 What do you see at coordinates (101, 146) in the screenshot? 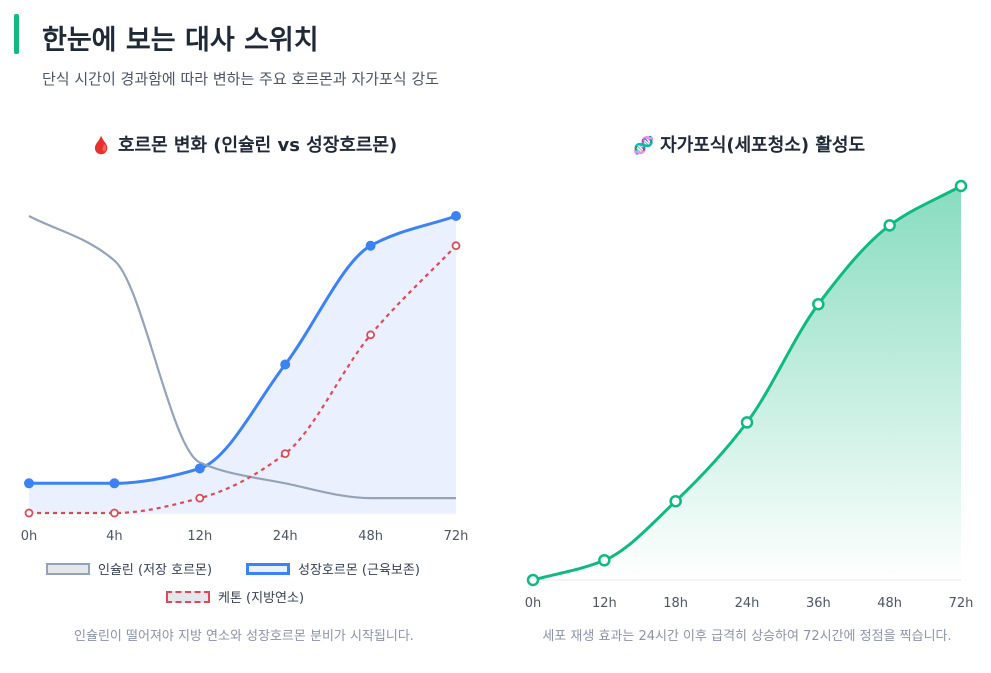
I see `blood-drop-icon: 🩸` at bounding box center [101, 146].